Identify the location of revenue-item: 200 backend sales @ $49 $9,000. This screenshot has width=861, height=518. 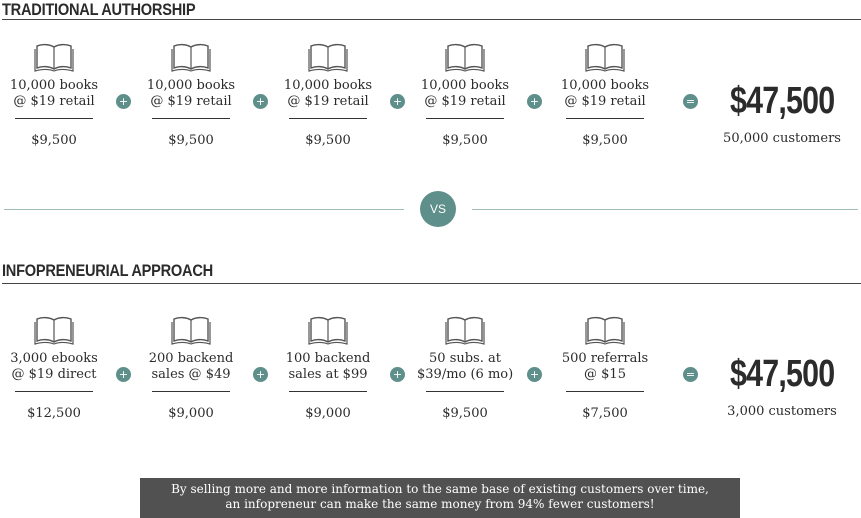
(191, 367).